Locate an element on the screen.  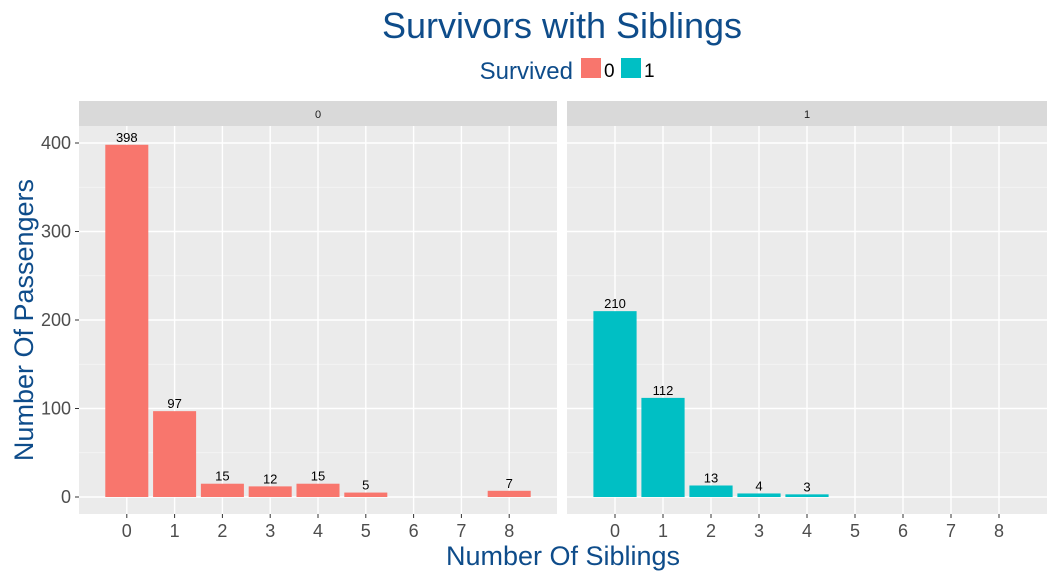
bar-value-label: 398 is located at coordinates (127, 137).